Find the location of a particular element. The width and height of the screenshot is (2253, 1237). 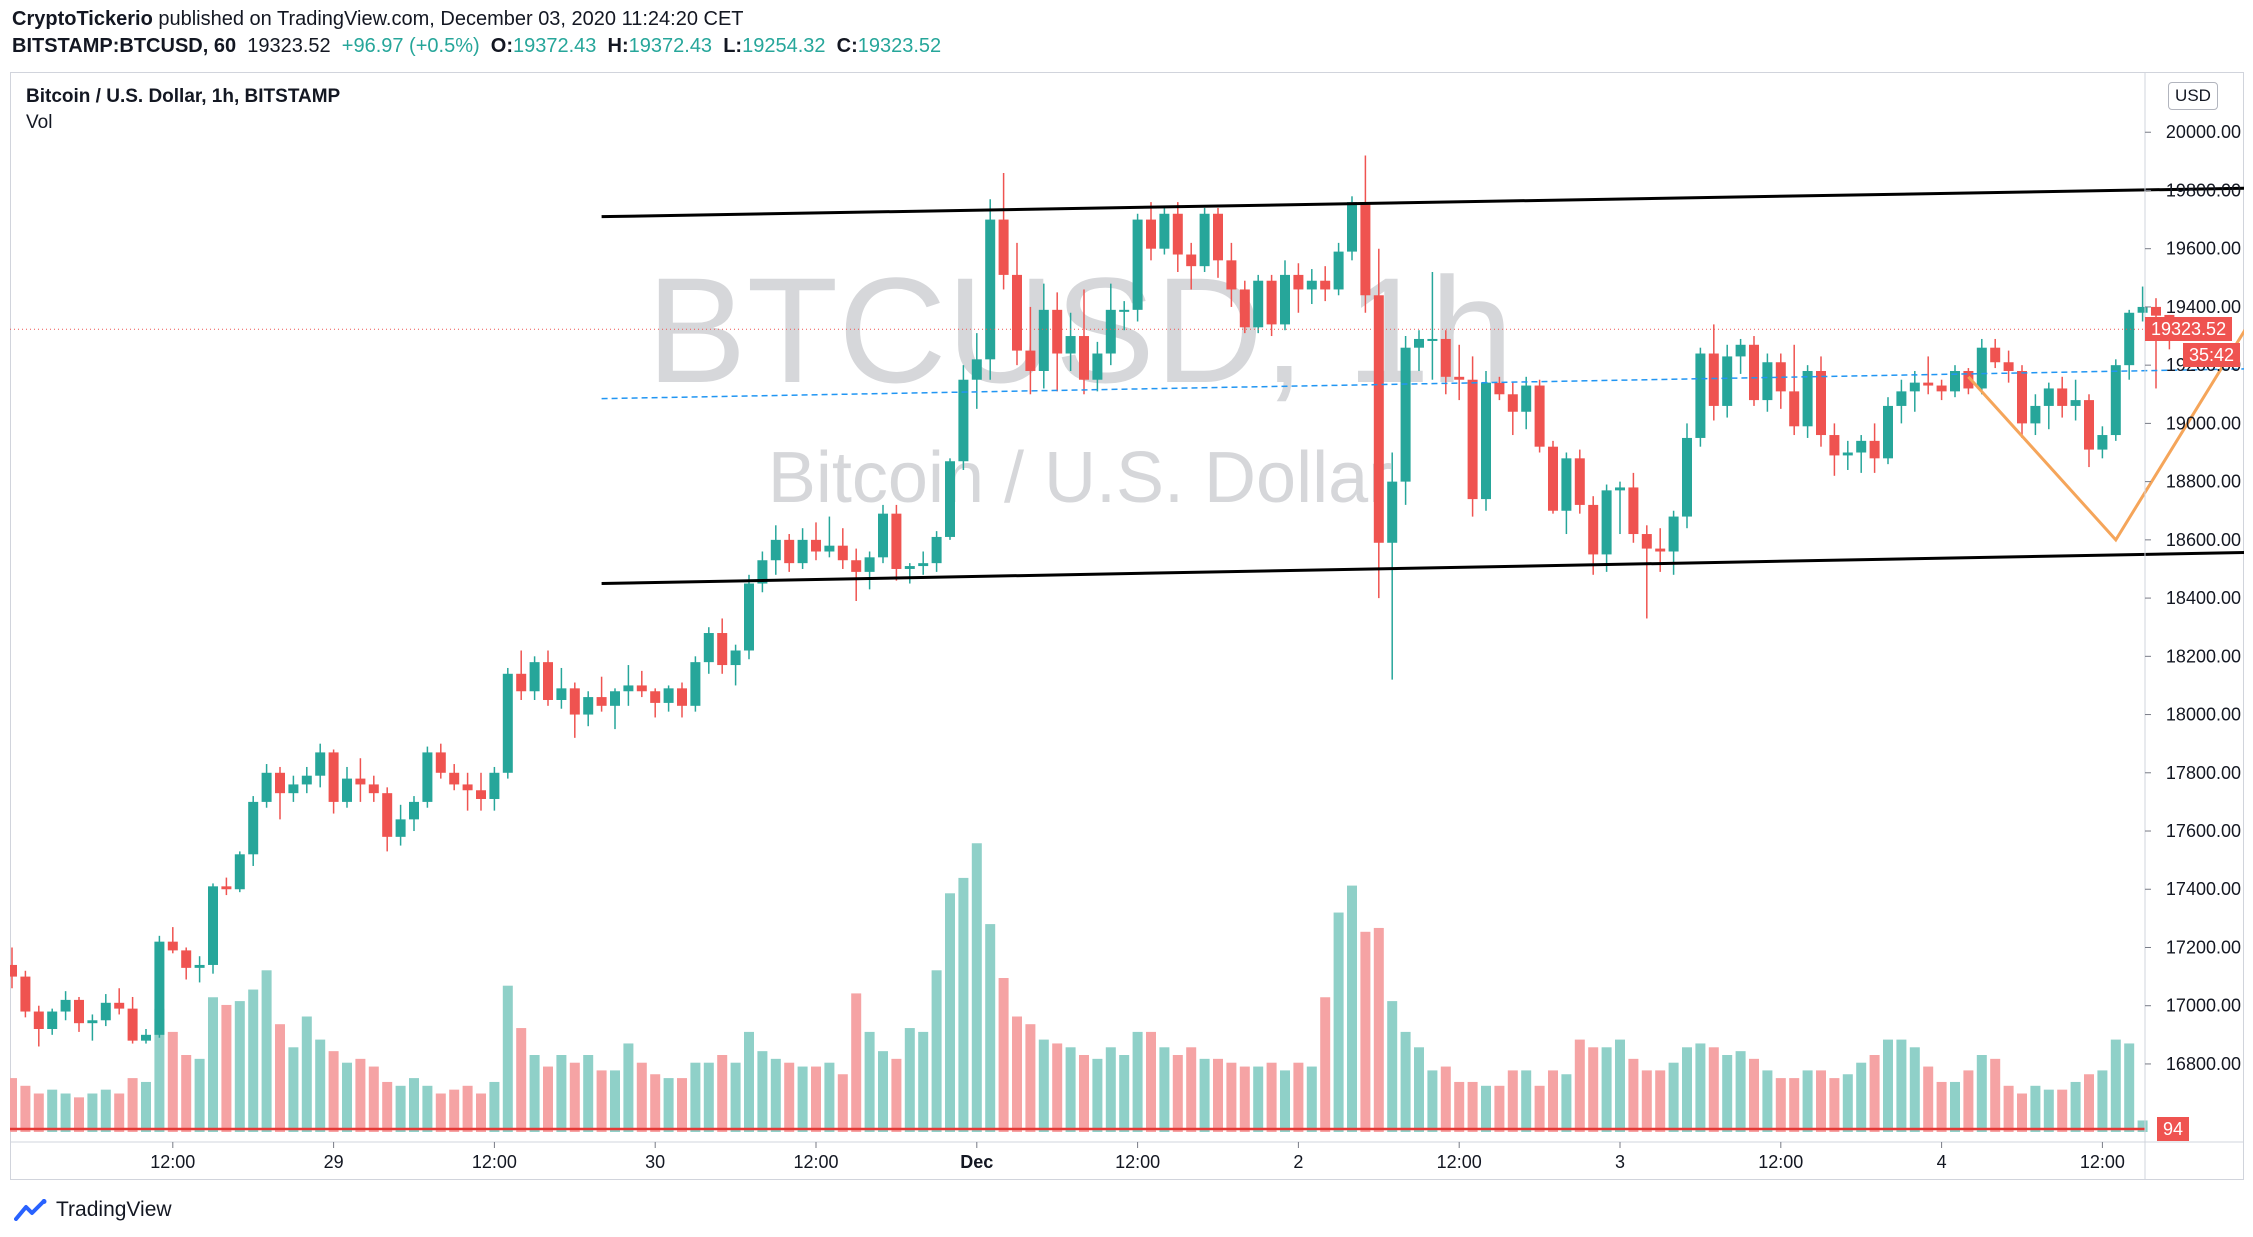

tradingview-icon is located at coordinates (30, 1210).